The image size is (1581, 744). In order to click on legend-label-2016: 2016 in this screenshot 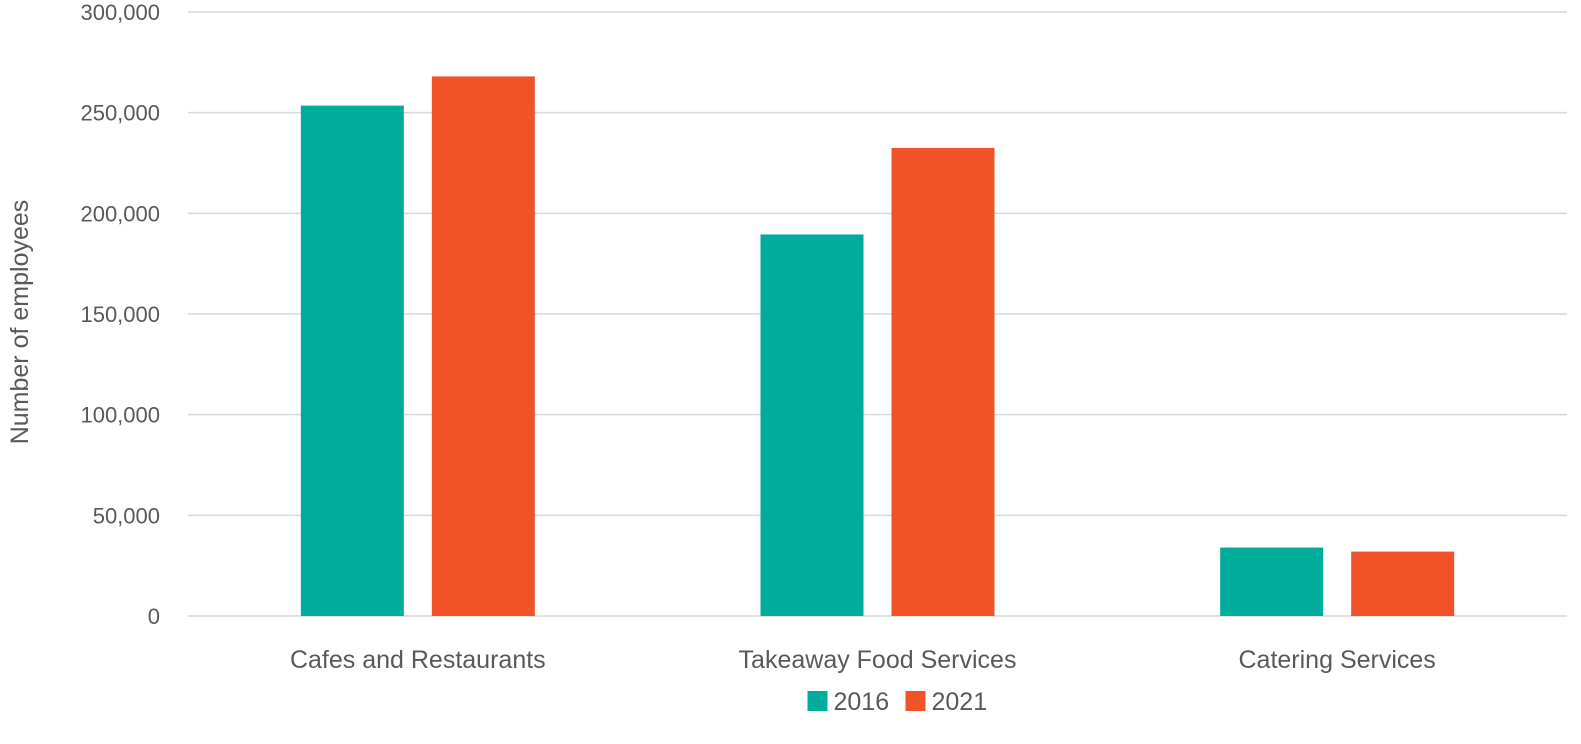, I will do `click(862, 702)`.